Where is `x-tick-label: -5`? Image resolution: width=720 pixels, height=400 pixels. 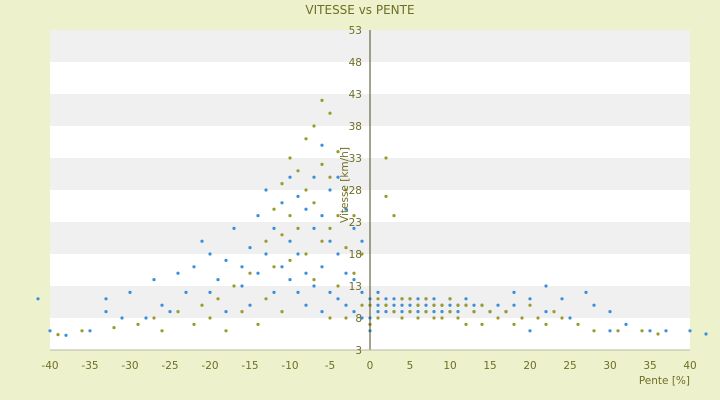
x-tick-label: -5 is located at coordinates (330, 366).